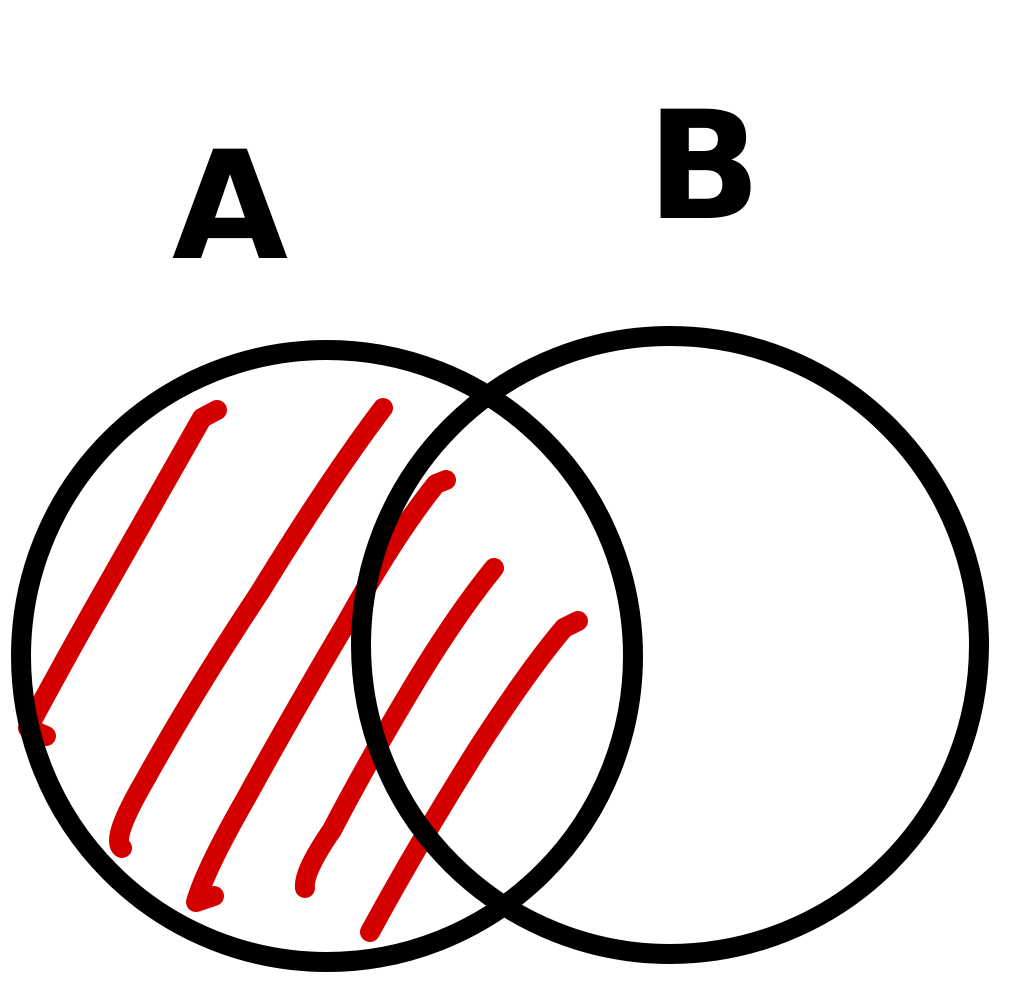 The image size is (1012, 1000). Describe the element at coordinates (230, 207) in the screenshot. I see `set-a-label: A` at that location.